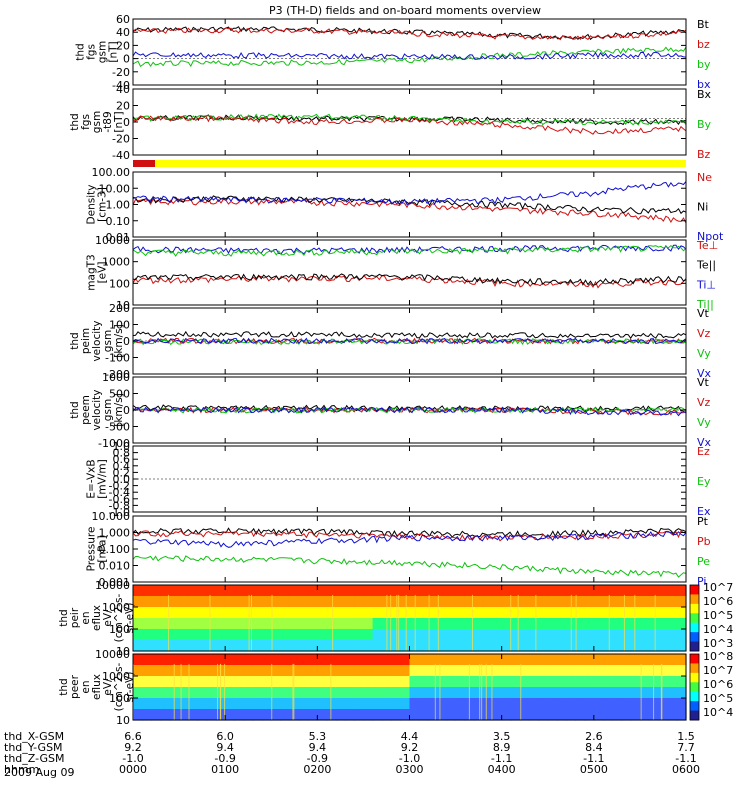  I want to click on legend-label: Ey, so click(704, 481).